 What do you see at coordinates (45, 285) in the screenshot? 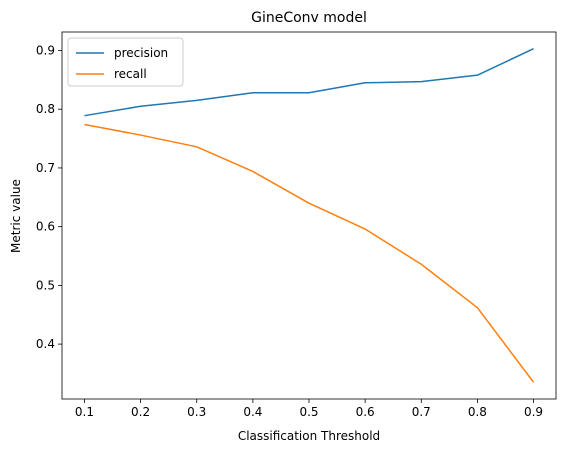
I see `y-tick-label: 0.5` at bounding box center [45, 285].